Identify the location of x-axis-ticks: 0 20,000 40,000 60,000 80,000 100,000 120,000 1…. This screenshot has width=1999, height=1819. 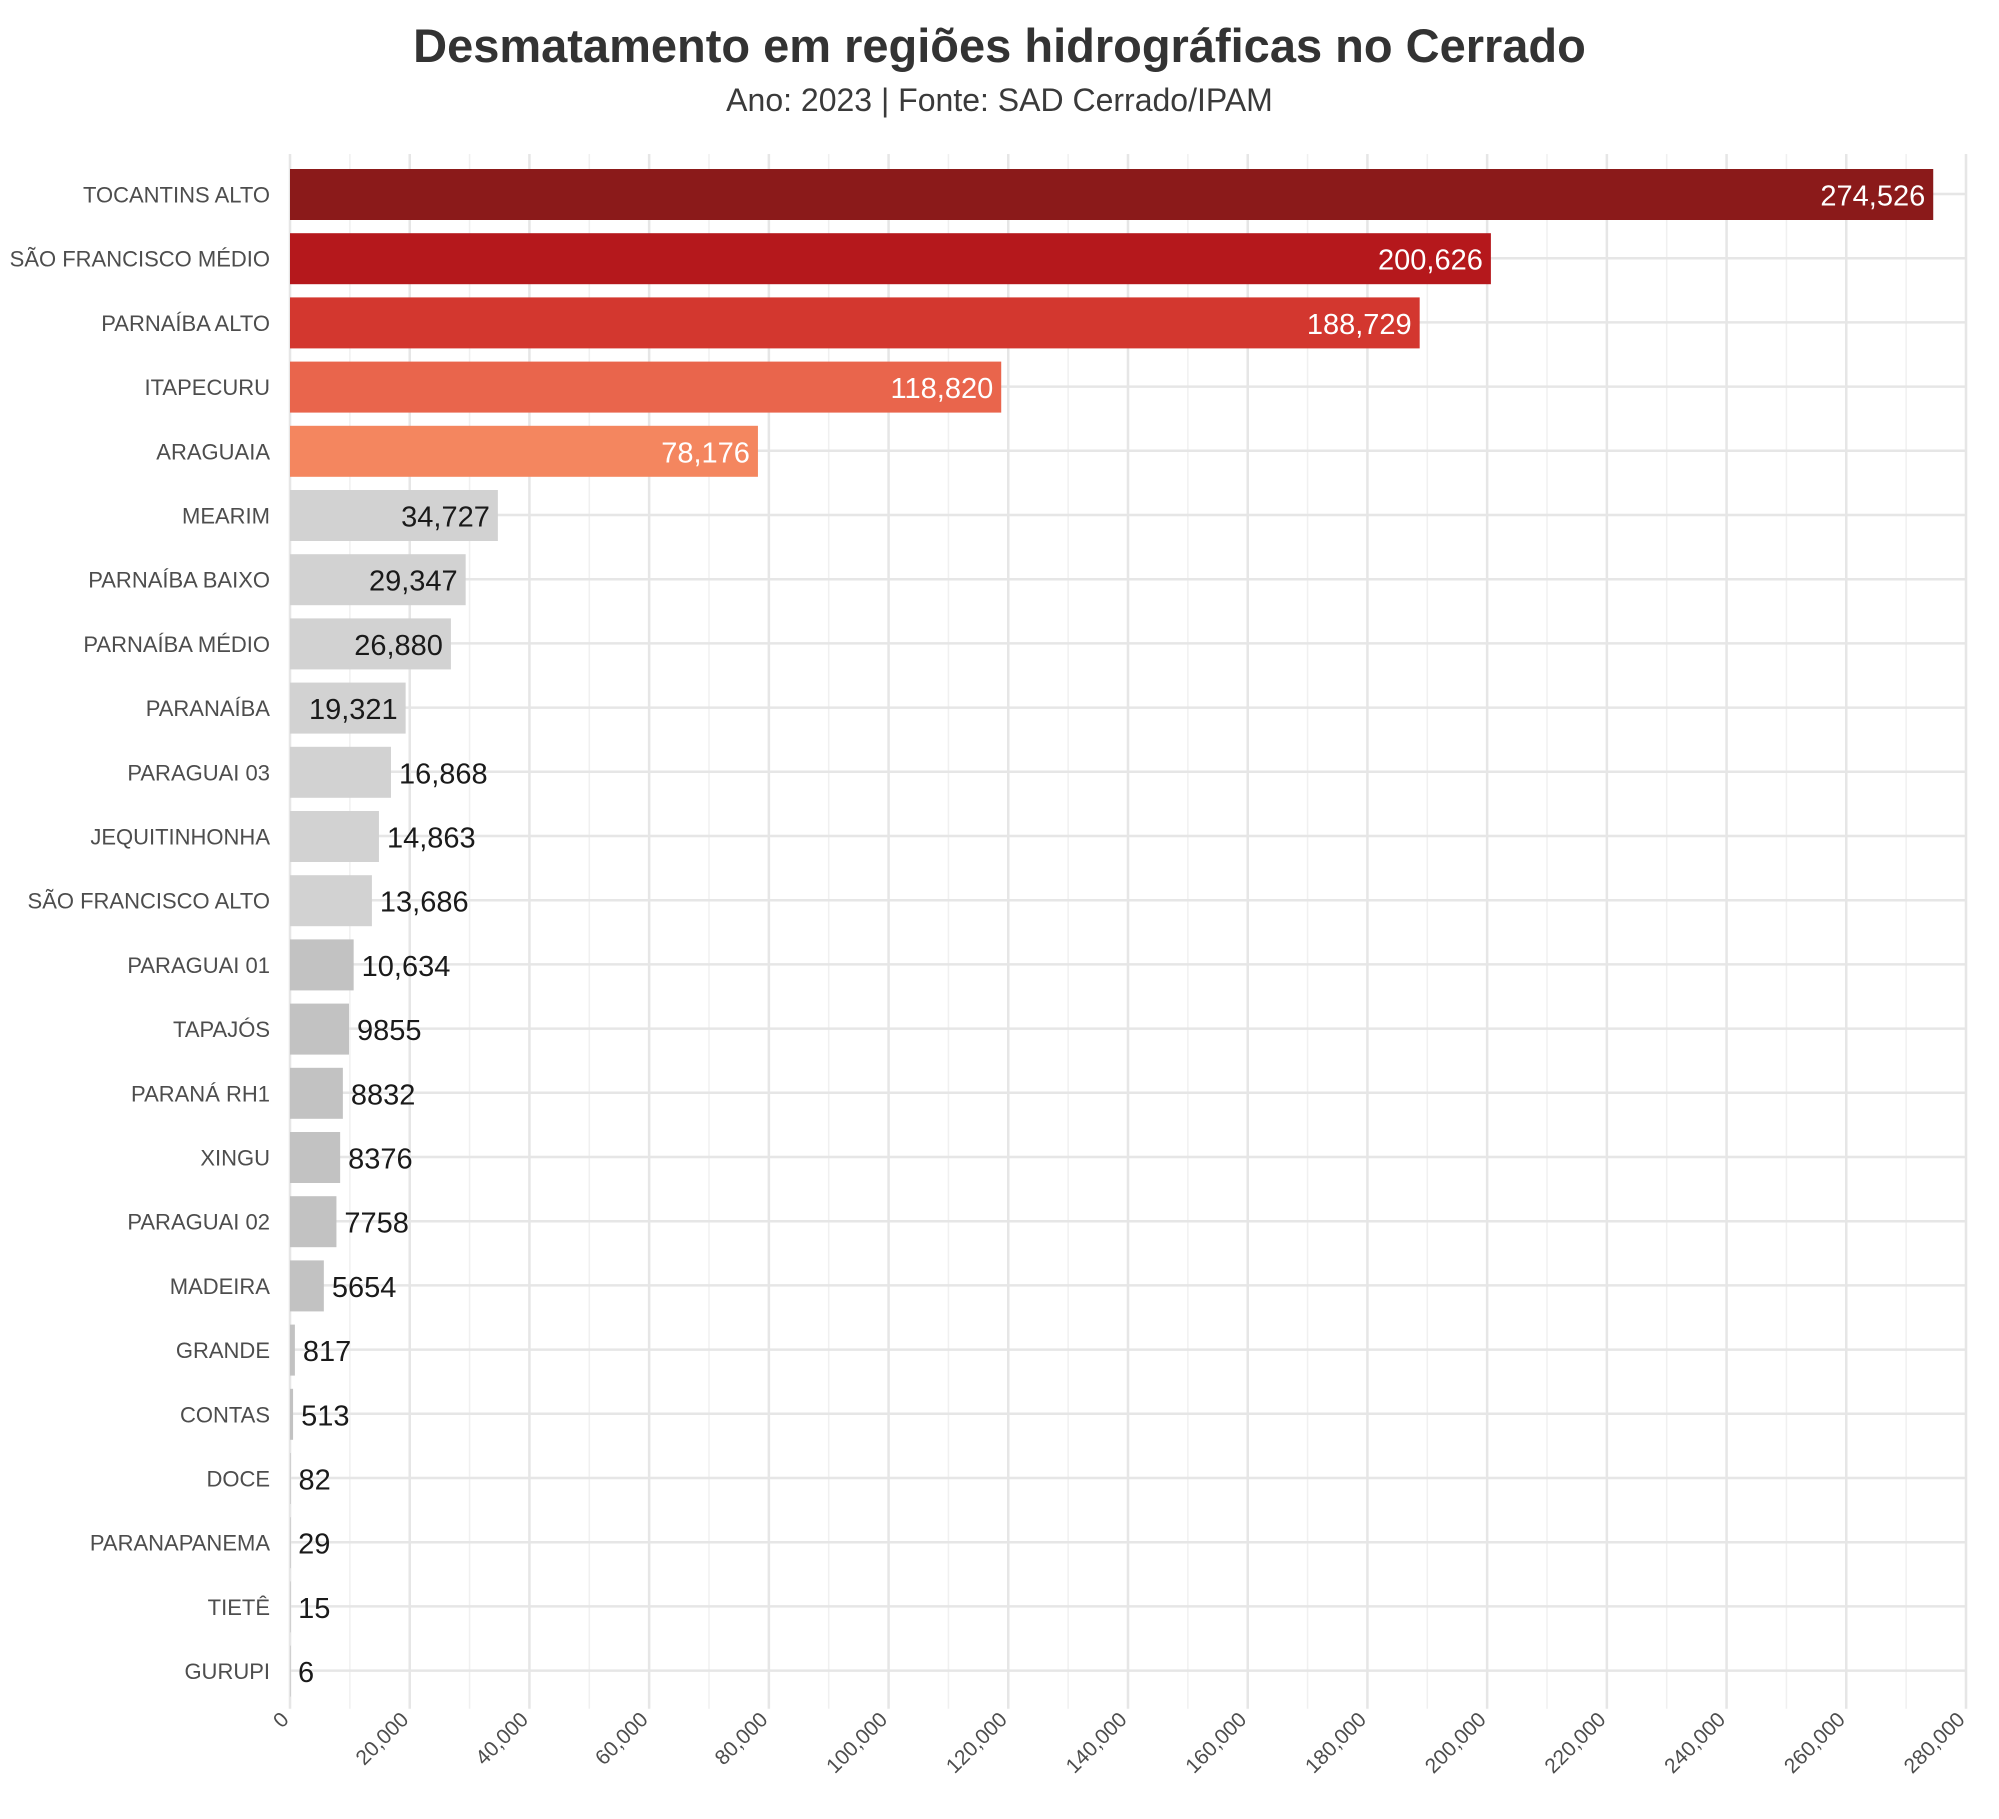
(1119, 1743).